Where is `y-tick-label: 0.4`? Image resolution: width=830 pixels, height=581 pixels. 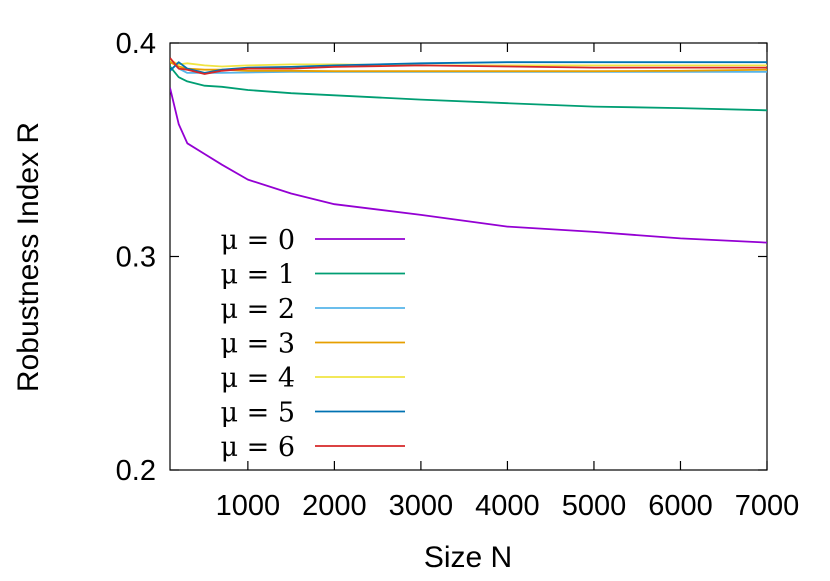
y-tick-label: 0.4 is located at coordinates (136, 44).